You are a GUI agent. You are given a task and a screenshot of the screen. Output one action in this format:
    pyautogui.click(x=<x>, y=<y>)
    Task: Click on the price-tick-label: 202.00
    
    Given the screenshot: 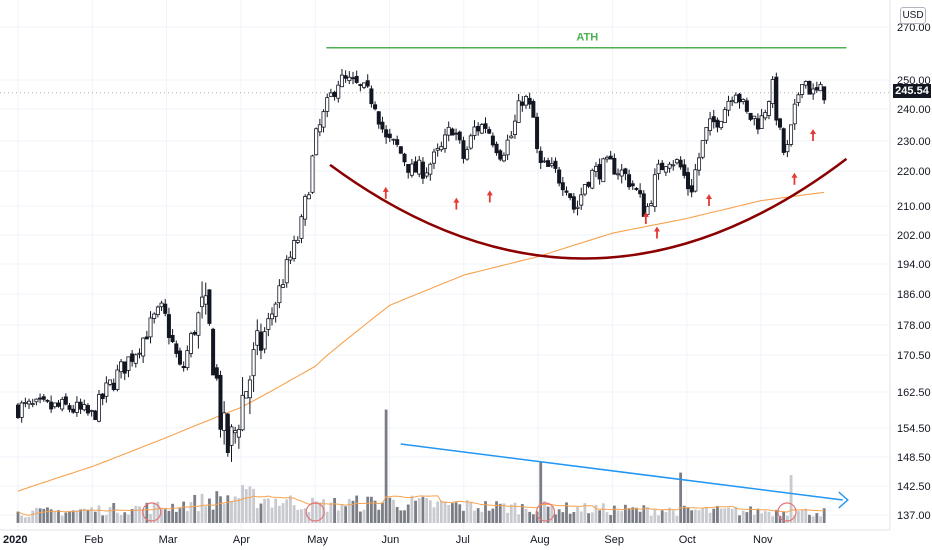 What is the action you would take?
    pyautogui.click(x=914, y=236)
    